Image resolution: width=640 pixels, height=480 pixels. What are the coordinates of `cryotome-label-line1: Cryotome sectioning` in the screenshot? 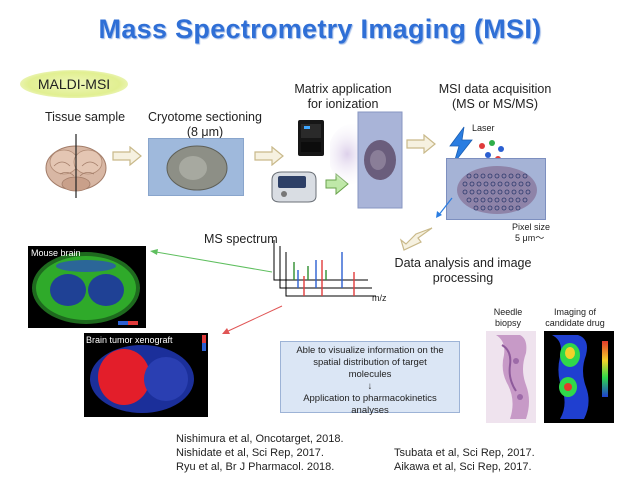 It's located at (205, 117).